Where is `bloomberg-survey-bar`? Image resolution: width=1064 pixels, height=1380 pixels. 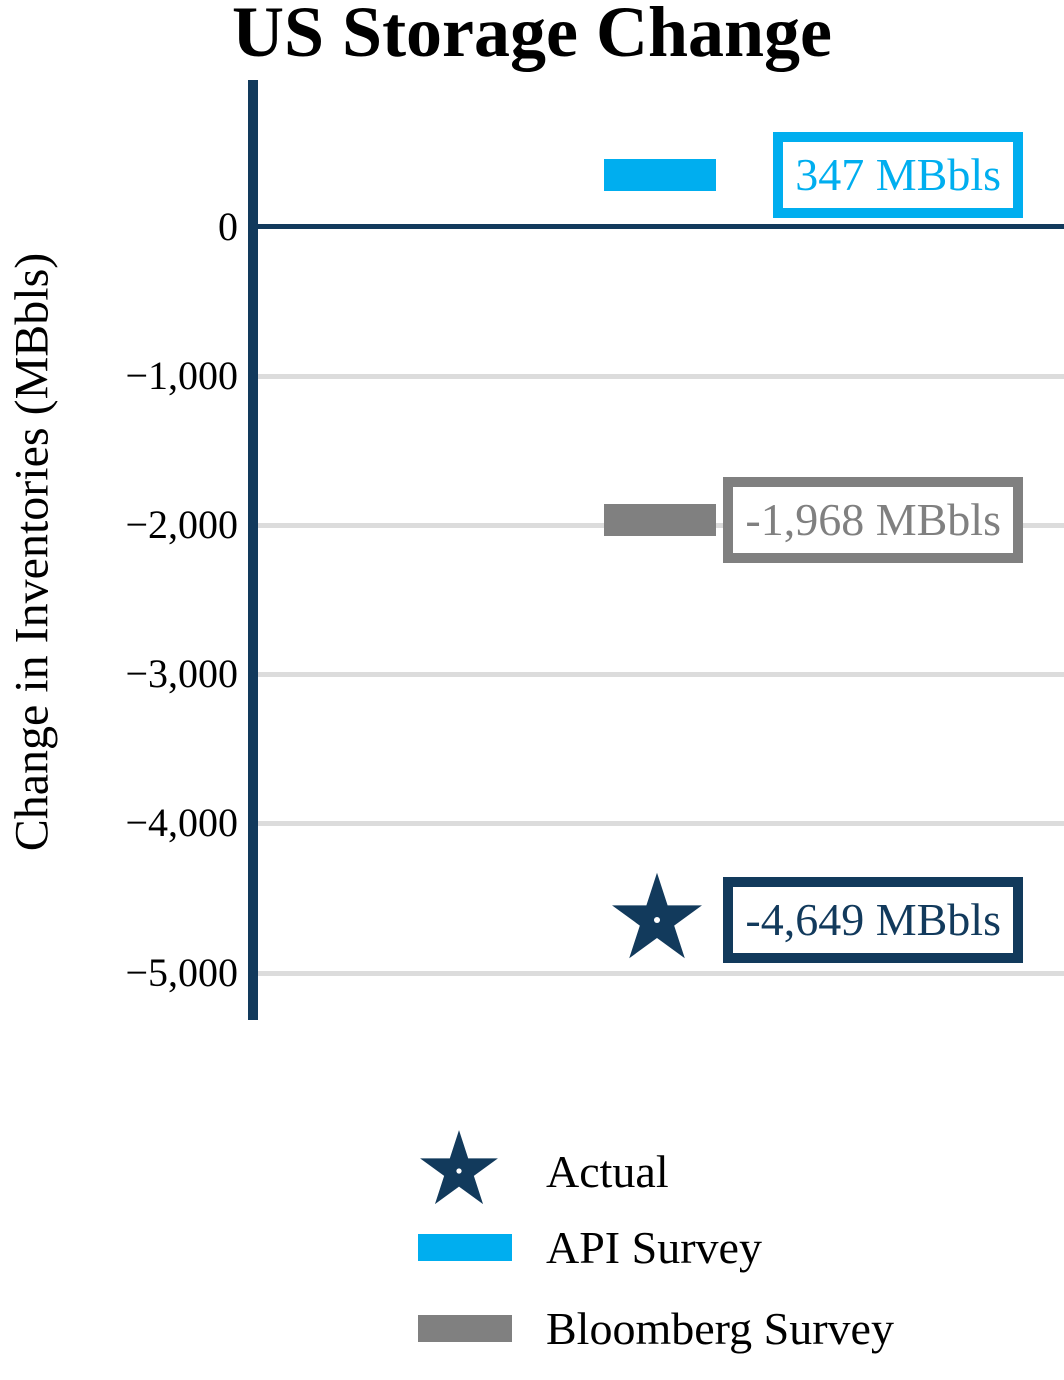 bloomberg-survey-bar is located at coordinates (660, 520).